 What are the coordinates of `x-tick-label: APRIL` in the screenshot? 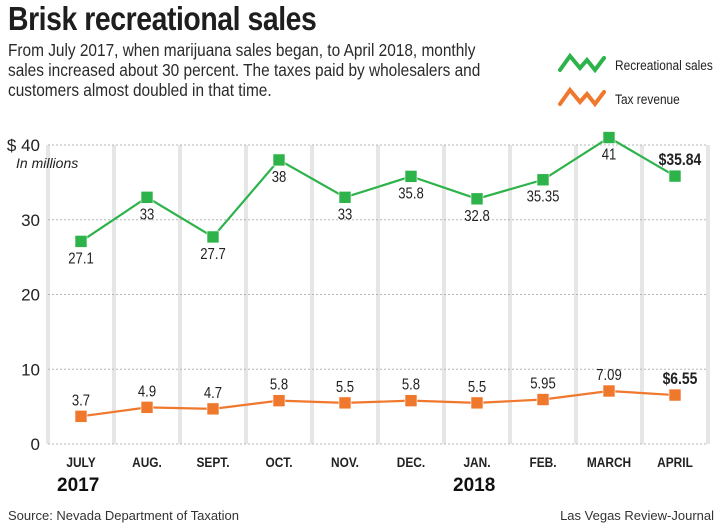 It's located at (675, 462).